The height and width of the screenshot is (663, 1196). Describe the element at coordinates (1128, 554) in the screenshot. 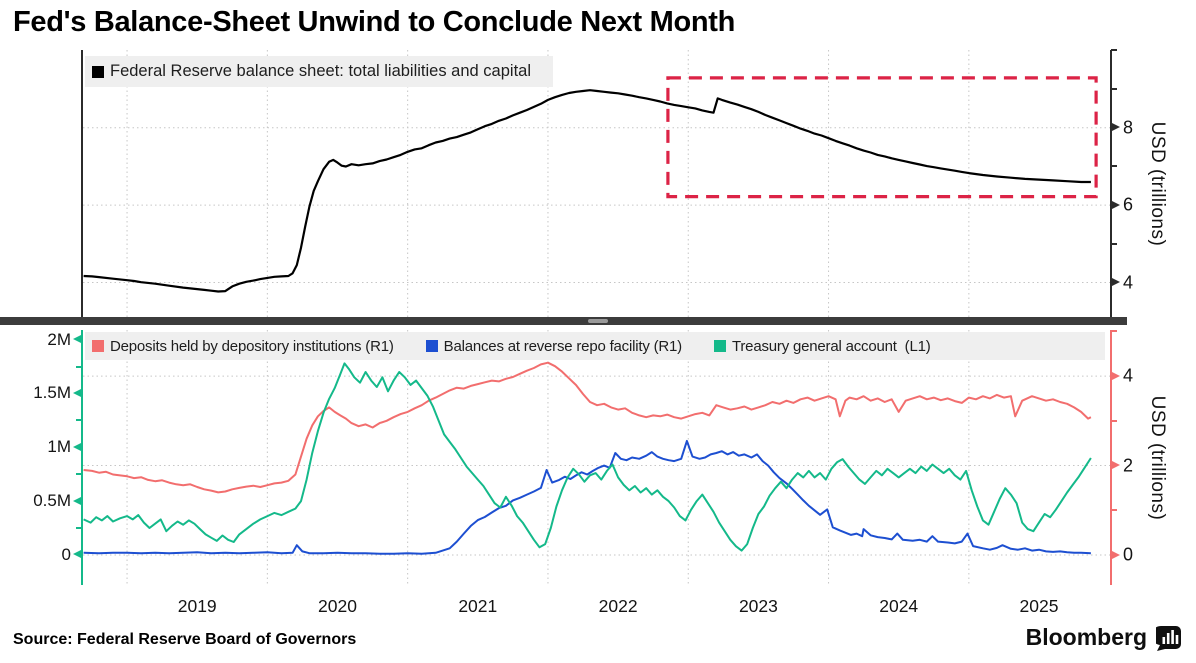

I see `right-axis-tick-label: 0` at that location.